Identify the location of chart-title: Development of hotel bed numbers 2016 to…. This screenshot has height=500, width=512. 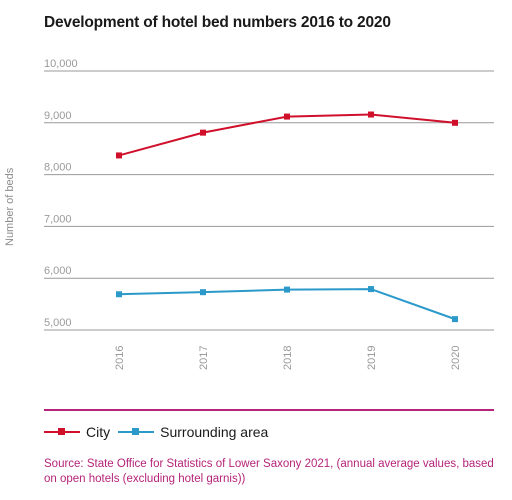
(217, 22).